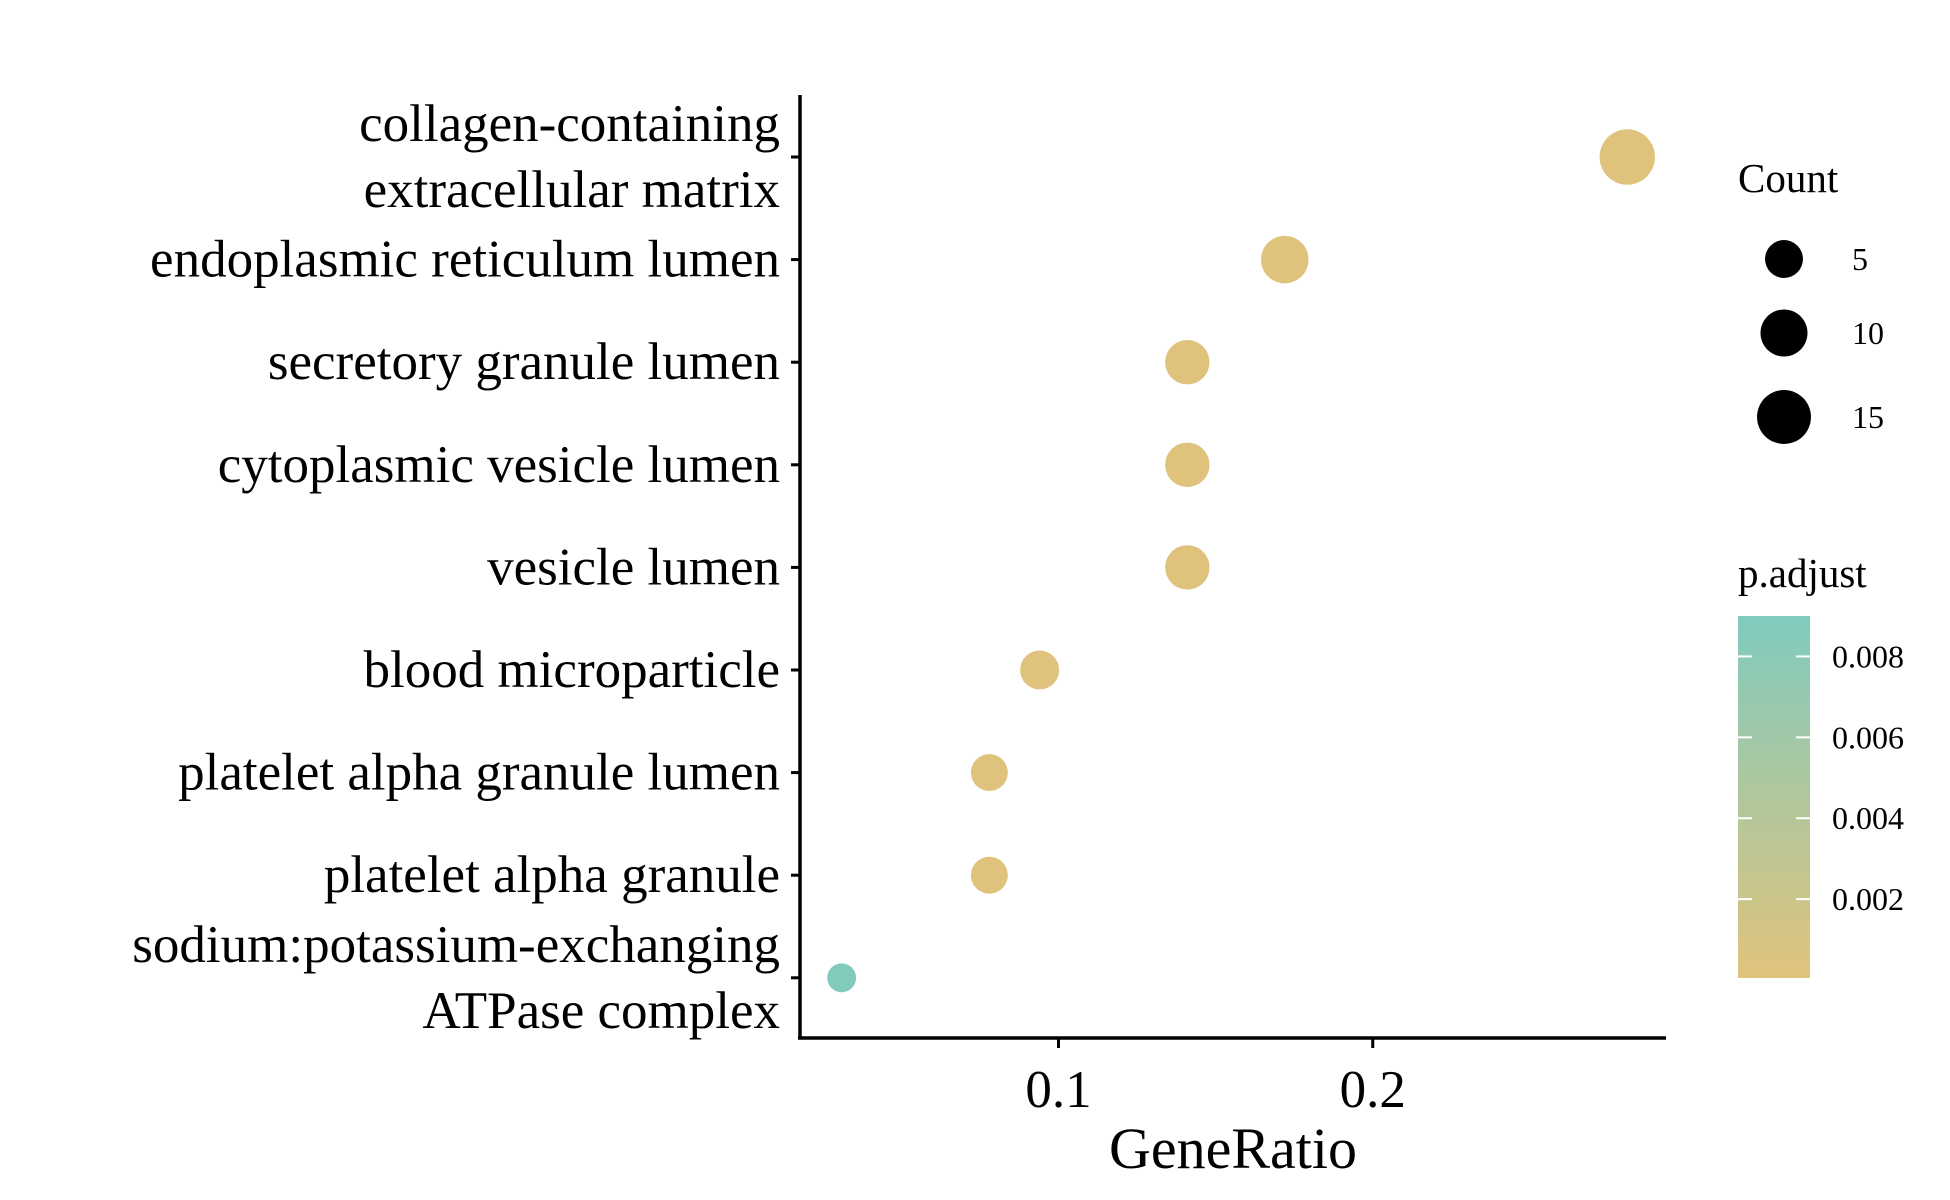  What do you see at coordinates (1868, 737) in the screenshot?
I see `color-legend-label: 0.006` at bounding box center [1868, 737].